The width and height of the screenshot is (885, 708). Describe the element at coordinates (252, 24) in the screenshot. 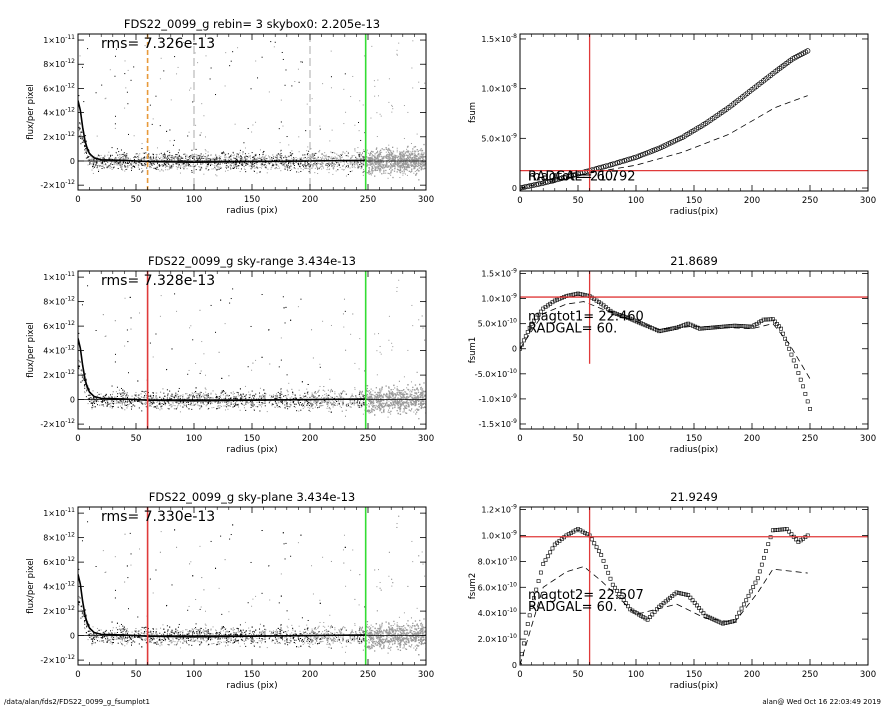

I see `chart-title: FDS22_0099_g rebin= 3 skybox0: 2.205e-13` at that location.